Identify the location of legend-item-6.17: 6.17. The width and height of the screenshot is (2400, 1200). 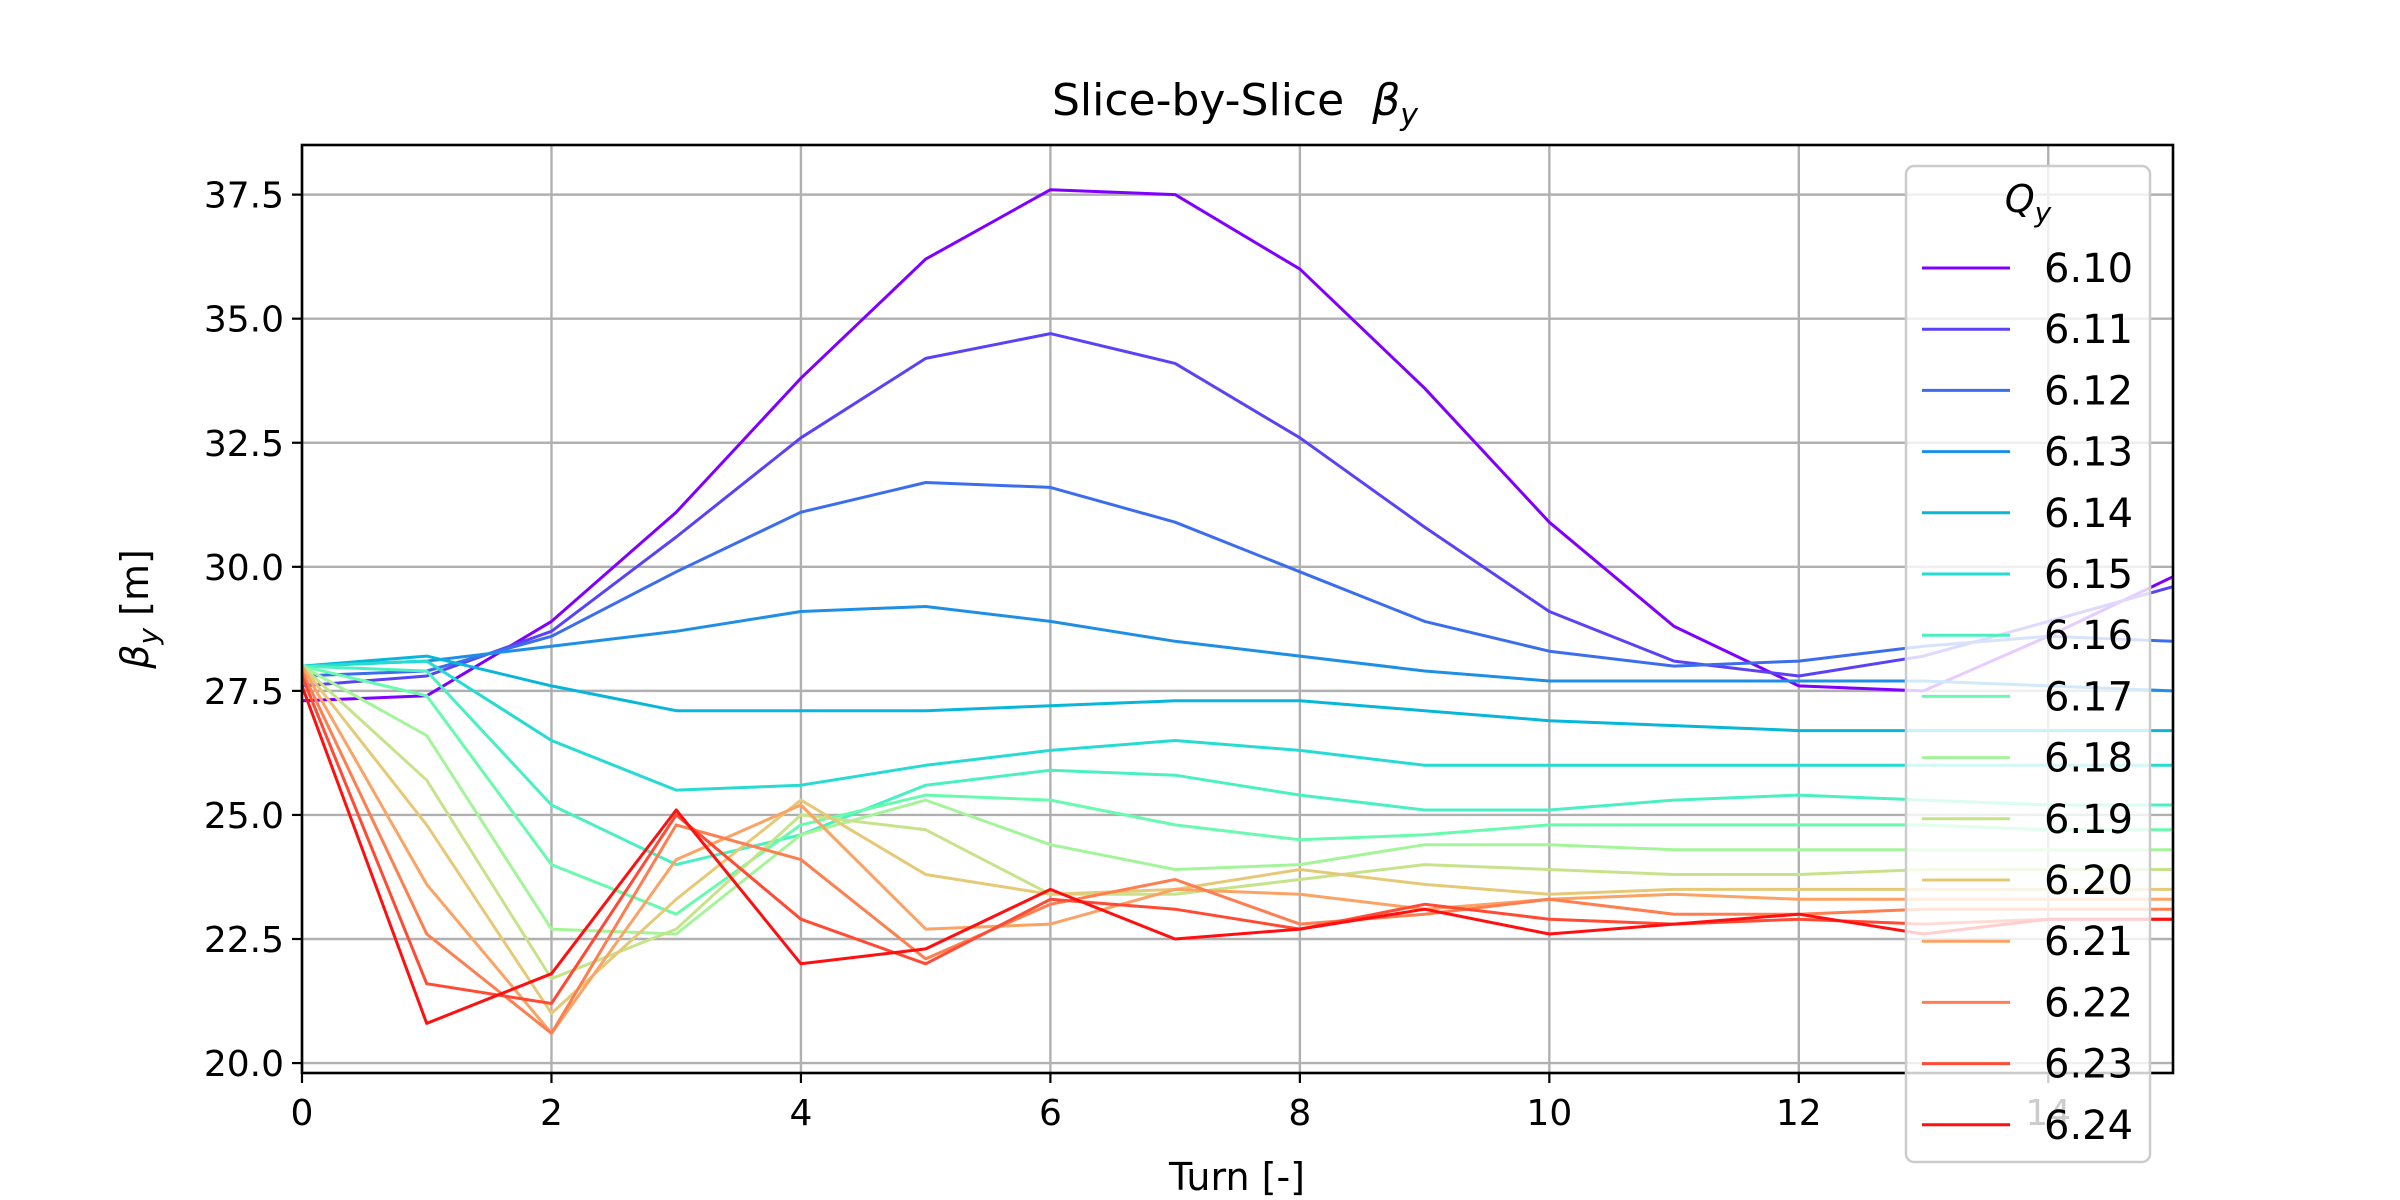
(2027, 697).